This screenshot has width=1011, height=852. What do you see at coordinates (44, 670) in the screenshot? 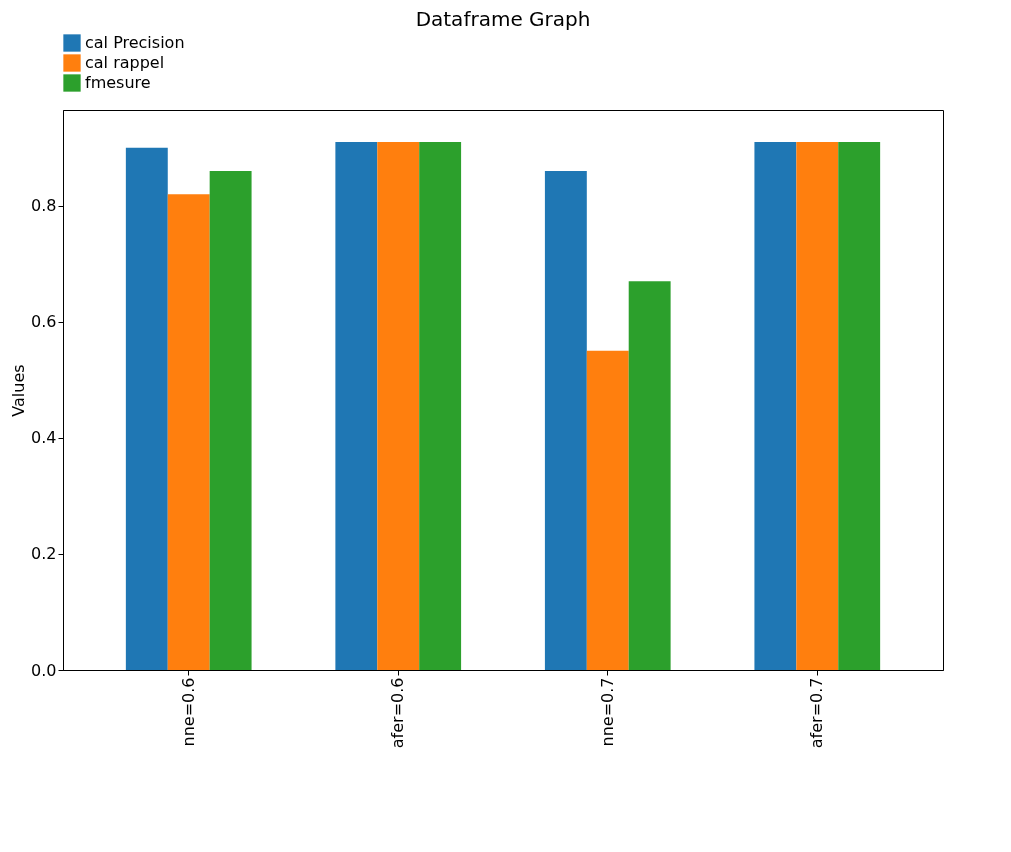
I see `y-tick-label: 0.0` at bounding box center [44, 670].